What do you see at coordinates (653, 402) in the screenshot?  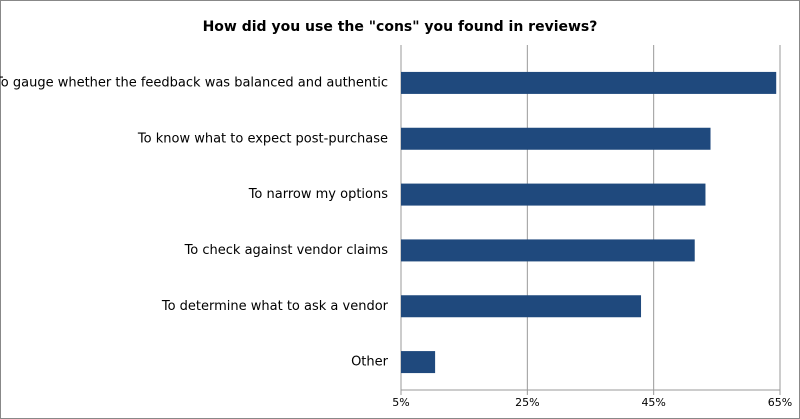 I see `x-tick-label: 45%` at bounding box center [653, 402].